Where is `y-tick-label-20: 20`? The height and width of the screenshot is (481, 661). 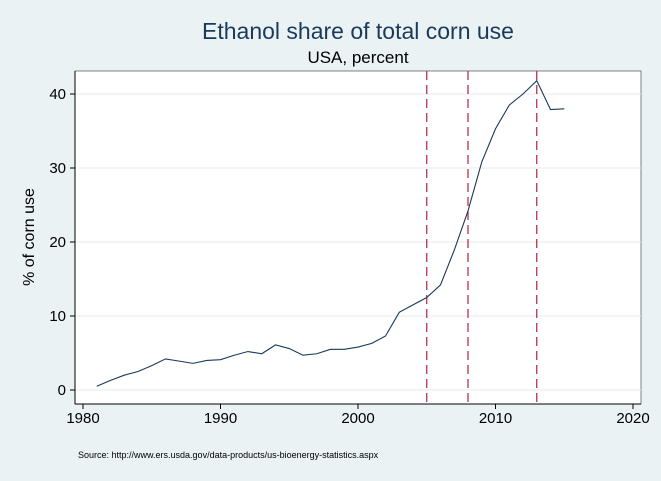 y-tick-label-20: 20 is located at coordinates (57, 242).